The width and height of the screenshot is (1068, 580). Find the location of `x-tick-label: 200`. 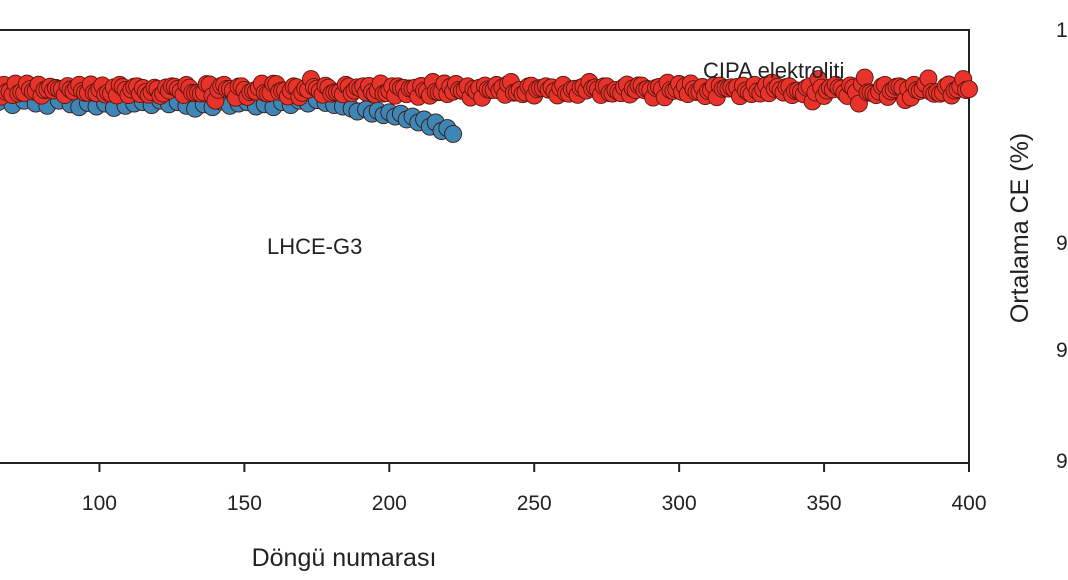

x-tick-label: 200 is located at coordinates (389, 503).